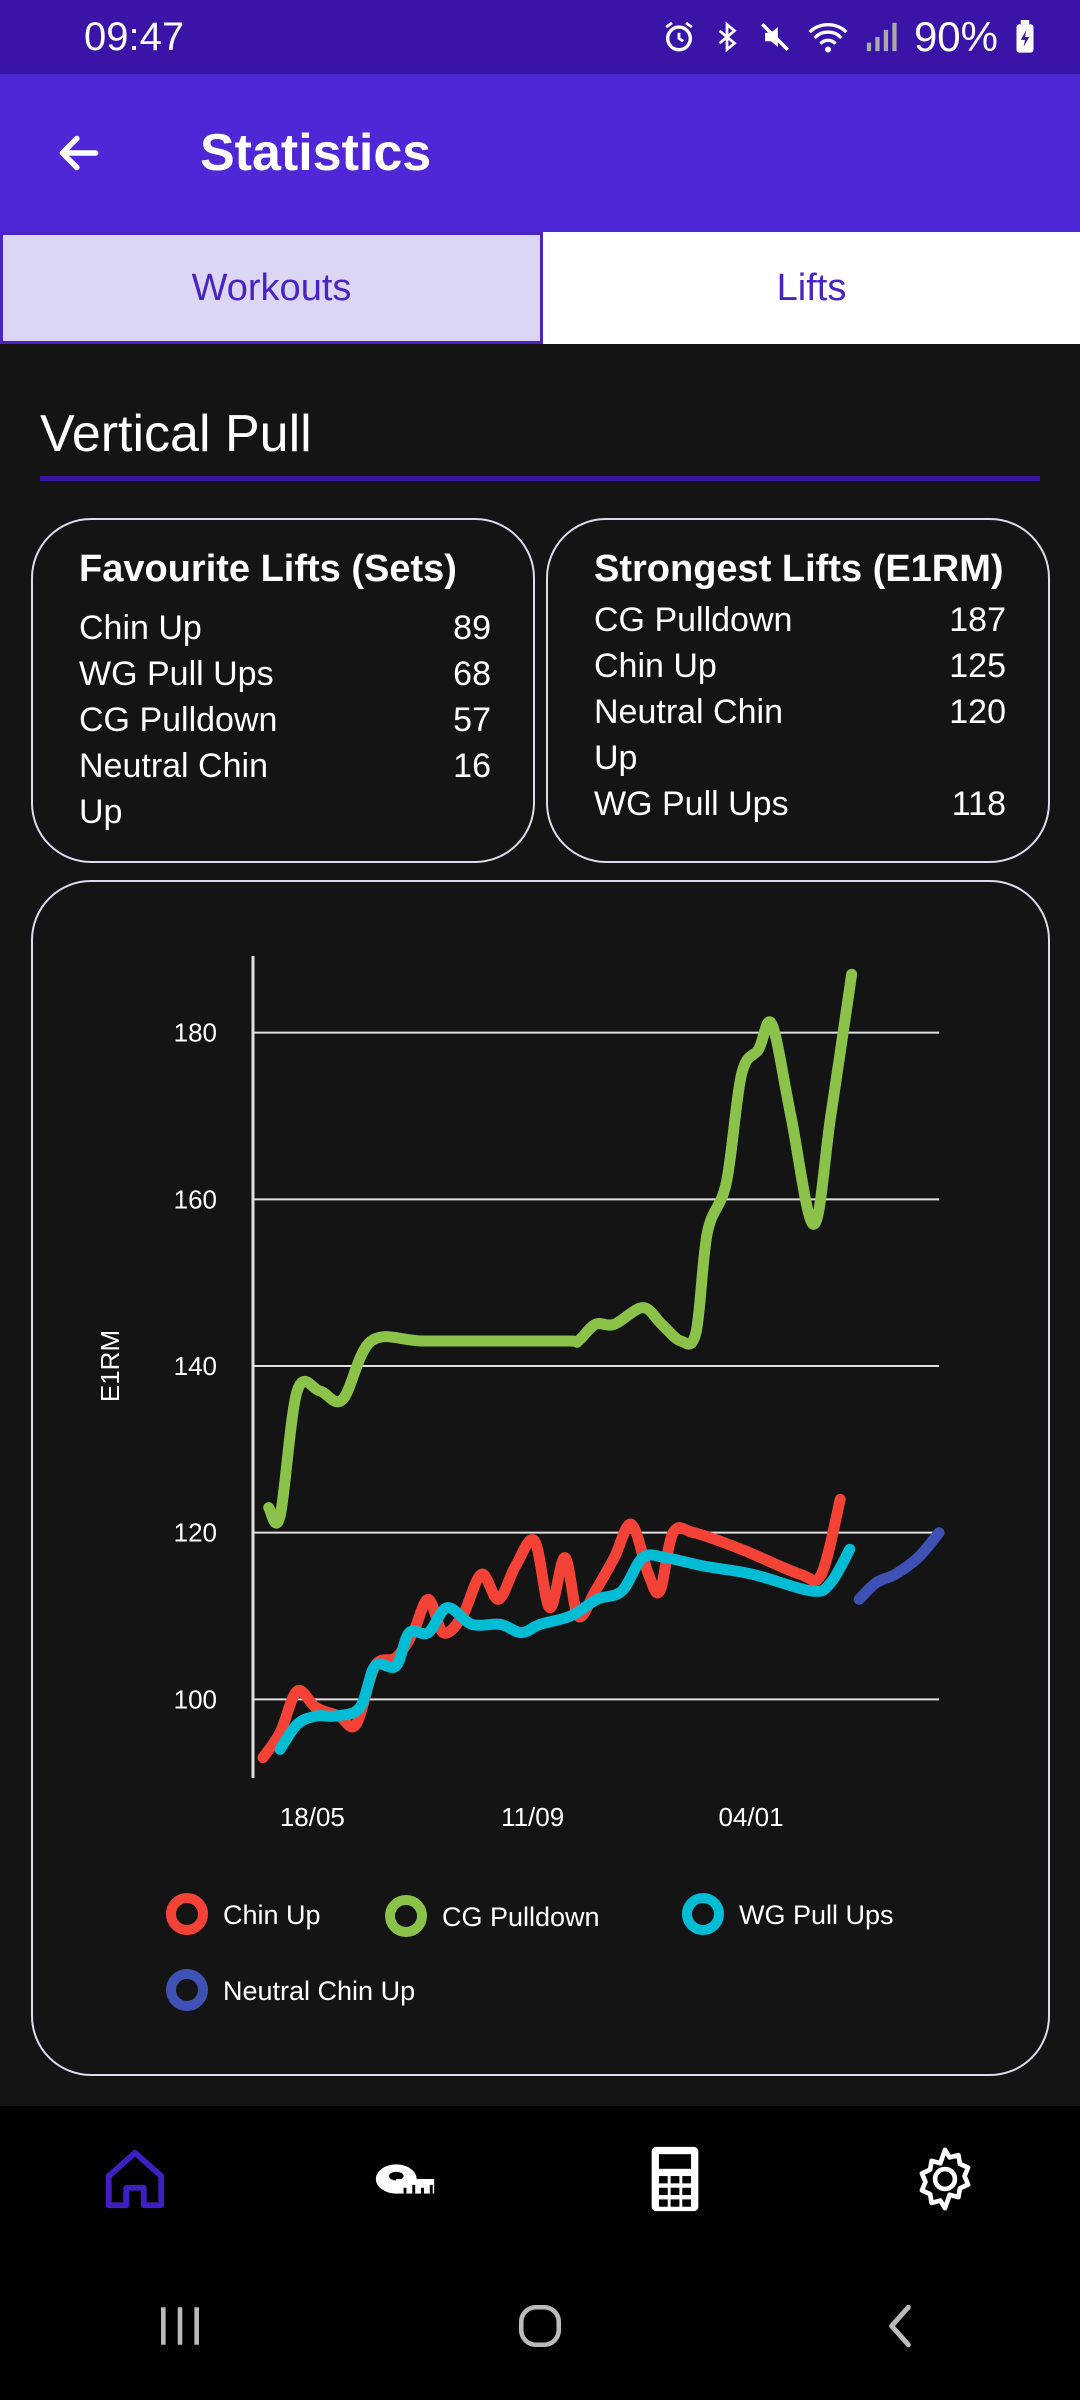 The width and height of the screenshot is (1080, 2400). What do you see at coordinates (899, 1566) in the screenshot?
I see `series-line-neutral-chin-up` at bounding box center [899, 1566].